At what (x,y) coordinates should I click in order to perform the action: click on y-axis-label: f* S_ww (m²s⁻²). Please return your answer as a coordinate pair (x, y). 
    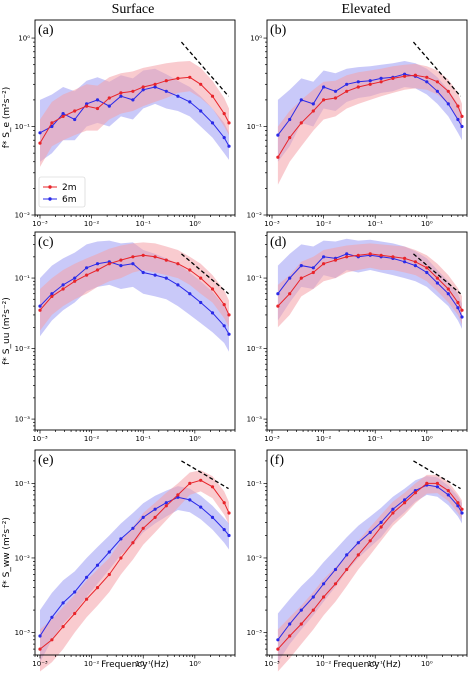
    Looking at the image, I should click on (7, 552).